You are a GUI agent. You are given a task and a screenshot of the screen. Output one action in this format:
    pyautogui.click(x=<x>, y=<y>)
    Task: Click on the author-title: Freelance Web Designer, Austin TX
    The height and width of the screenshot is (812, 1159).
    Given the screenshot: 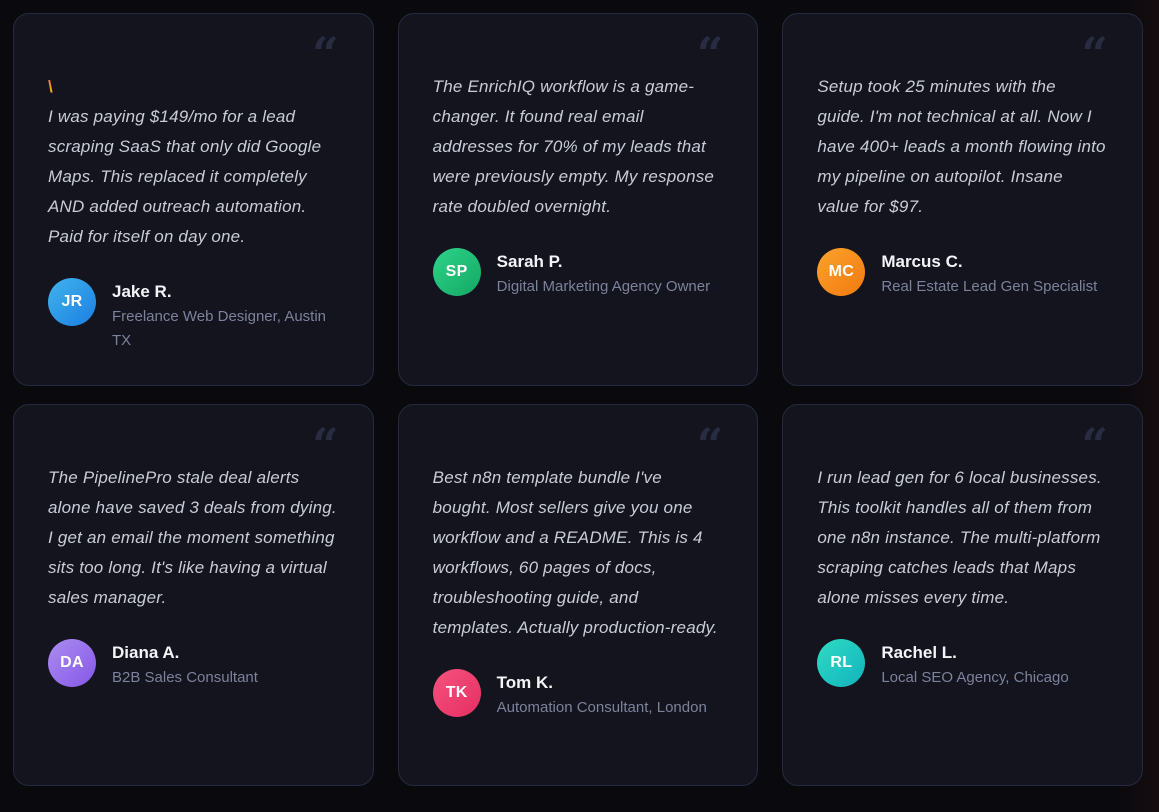 What is the action you would take?
    pyautogui.click(x=219, y=328)
    